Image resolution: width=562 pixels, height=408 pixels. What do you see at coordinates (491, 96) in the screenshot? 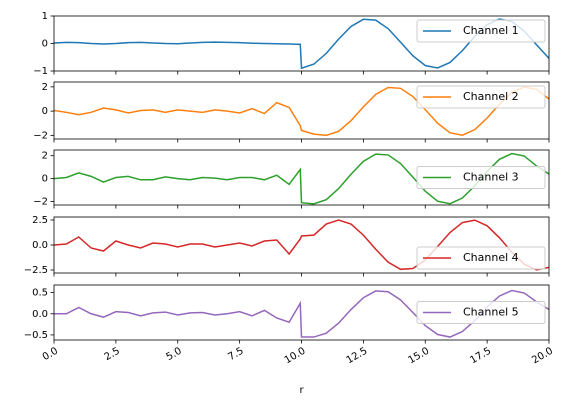
I see `legend-label: Channel 2` at bounding box center [491, 96].